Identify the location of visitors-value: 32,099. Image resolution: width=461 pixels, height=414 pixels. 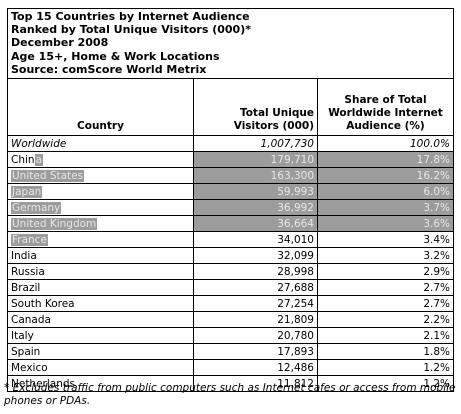
(295, 255).